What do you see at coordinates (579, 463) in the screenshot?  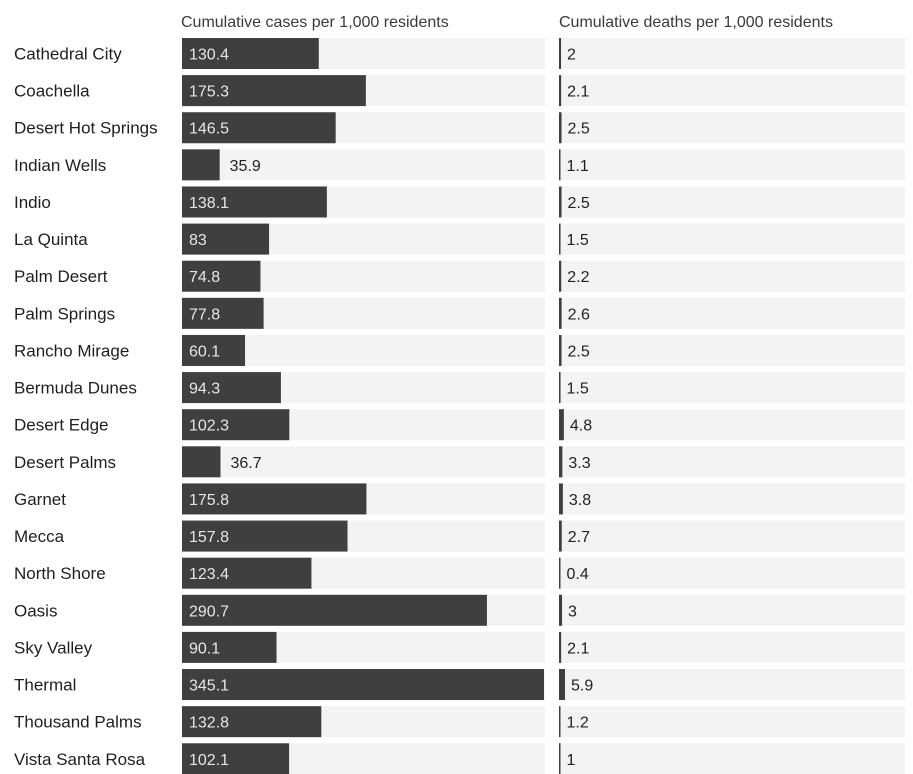 I see `deaths-value-label: 3.3` at bounding box center [579, 463].